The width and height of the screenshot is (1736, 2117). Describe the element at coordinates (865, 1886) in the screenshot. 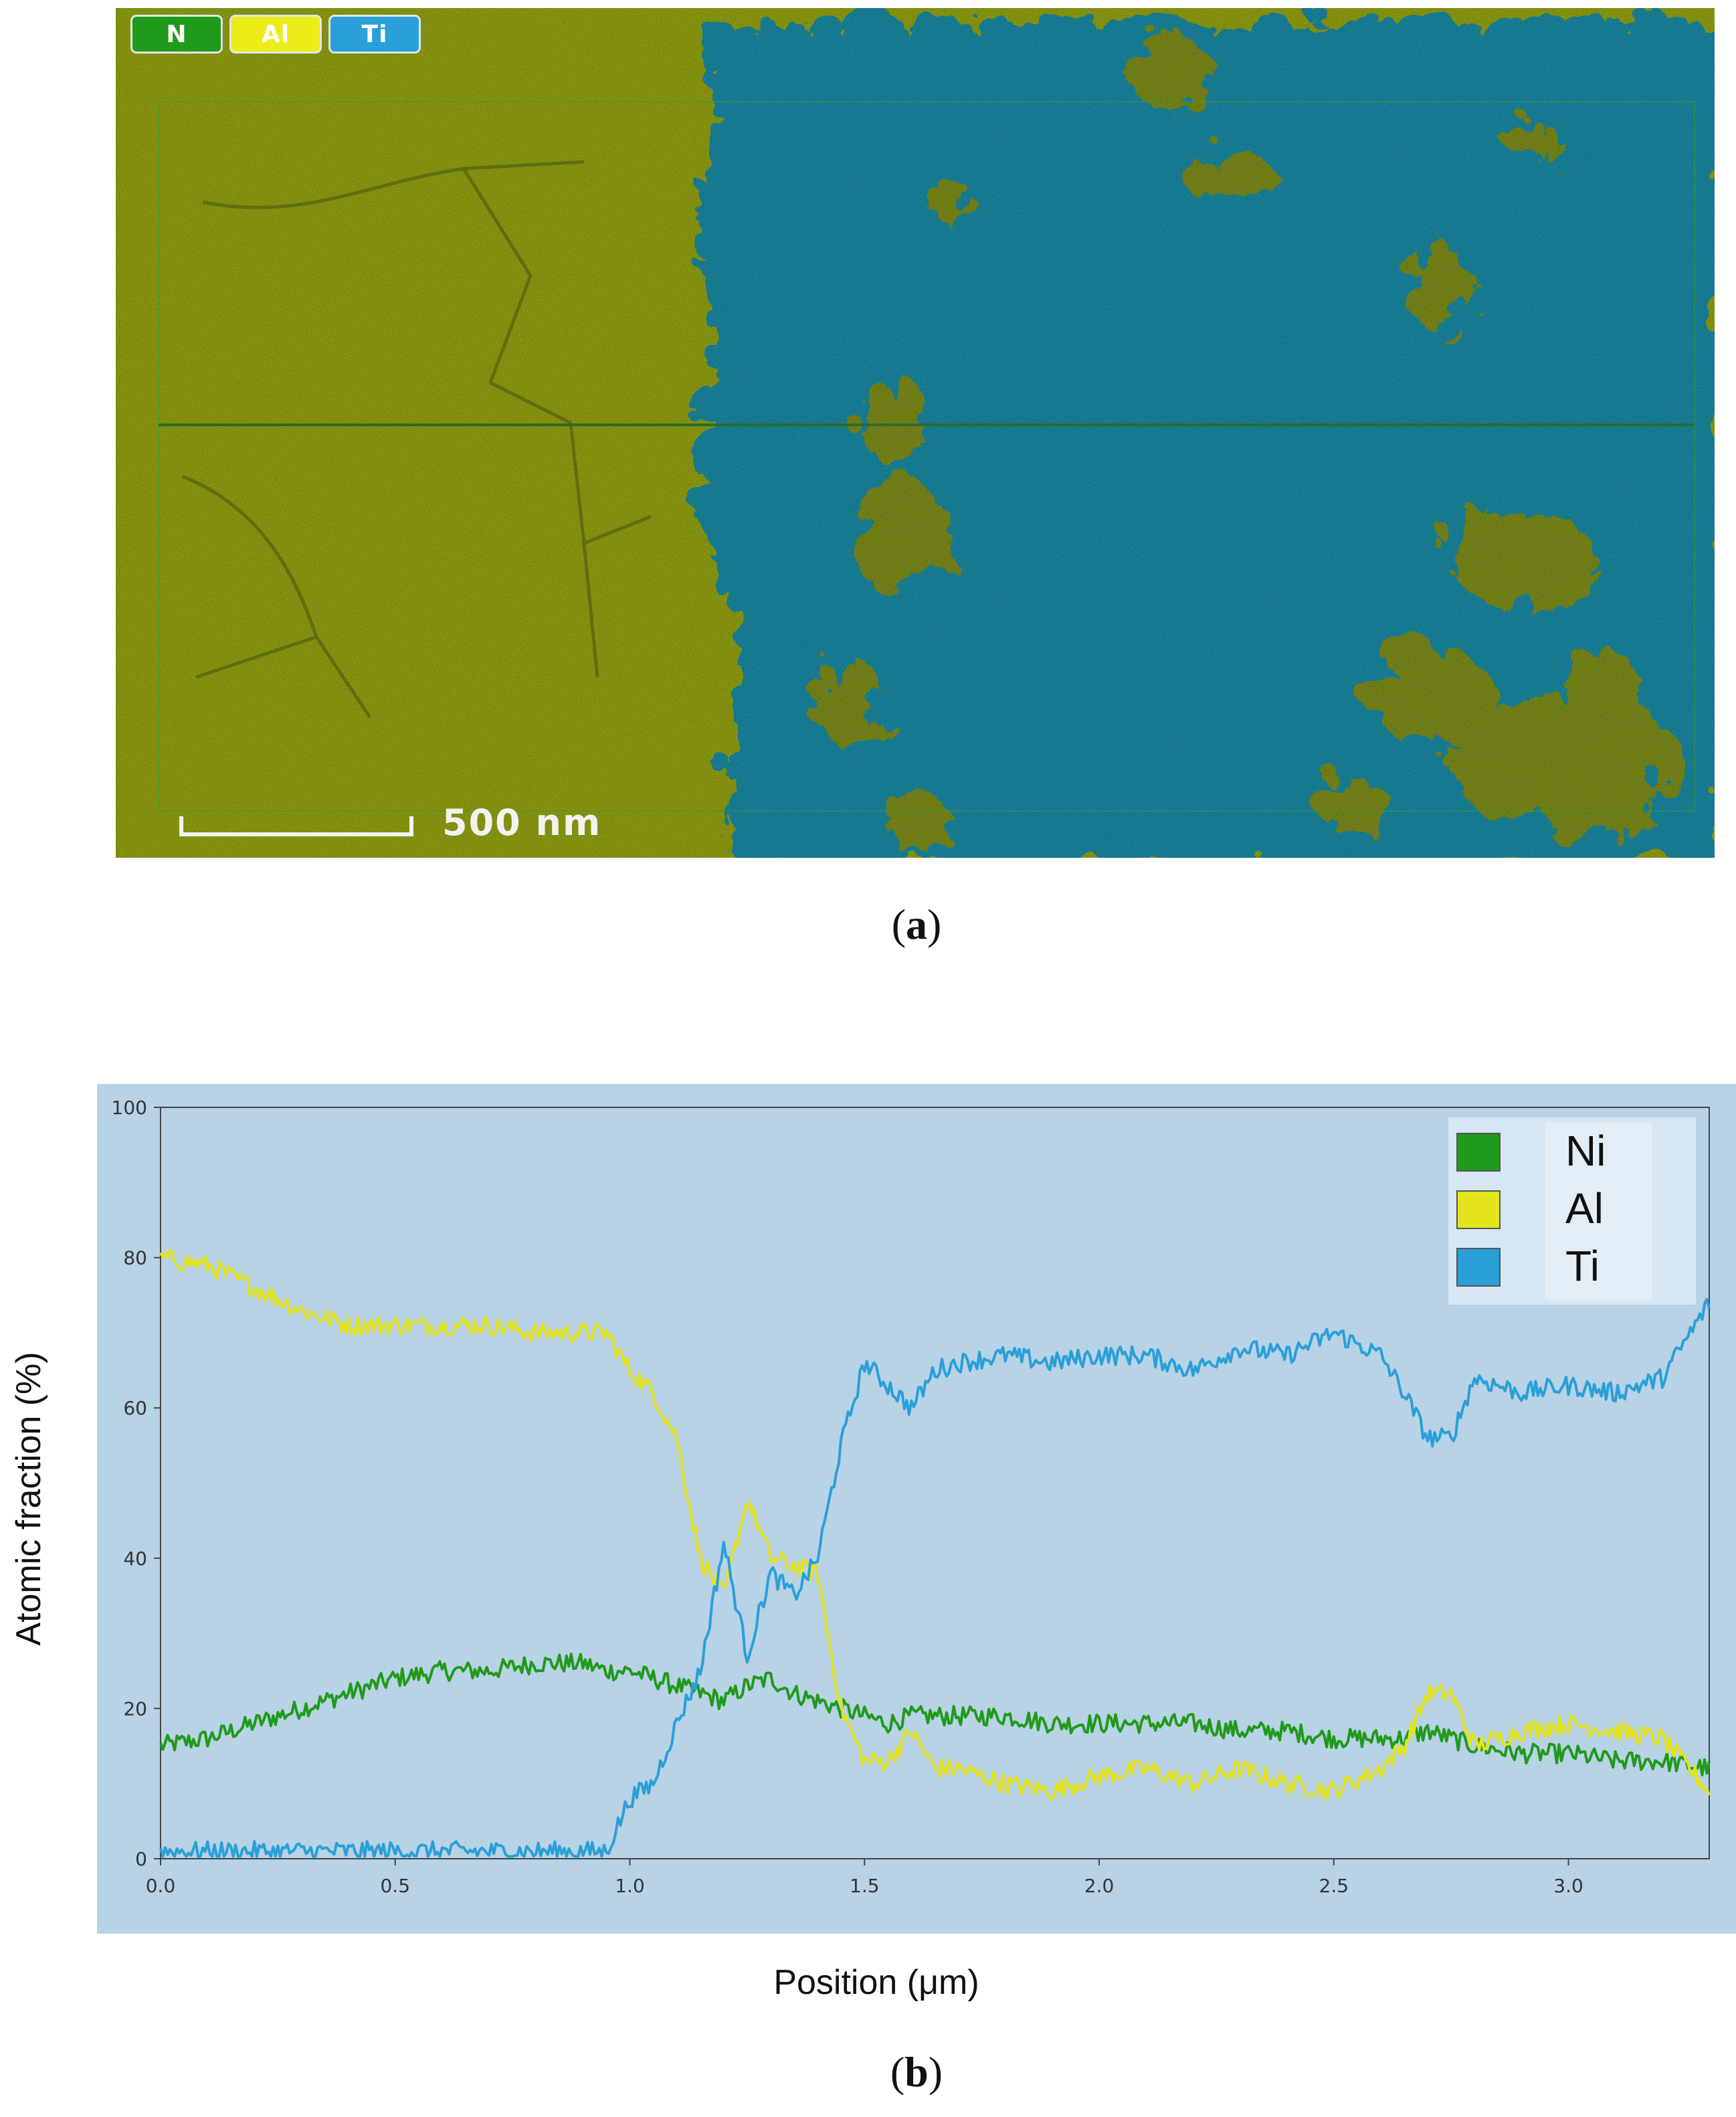

I see `x-tick-label: 1.5` at that location.